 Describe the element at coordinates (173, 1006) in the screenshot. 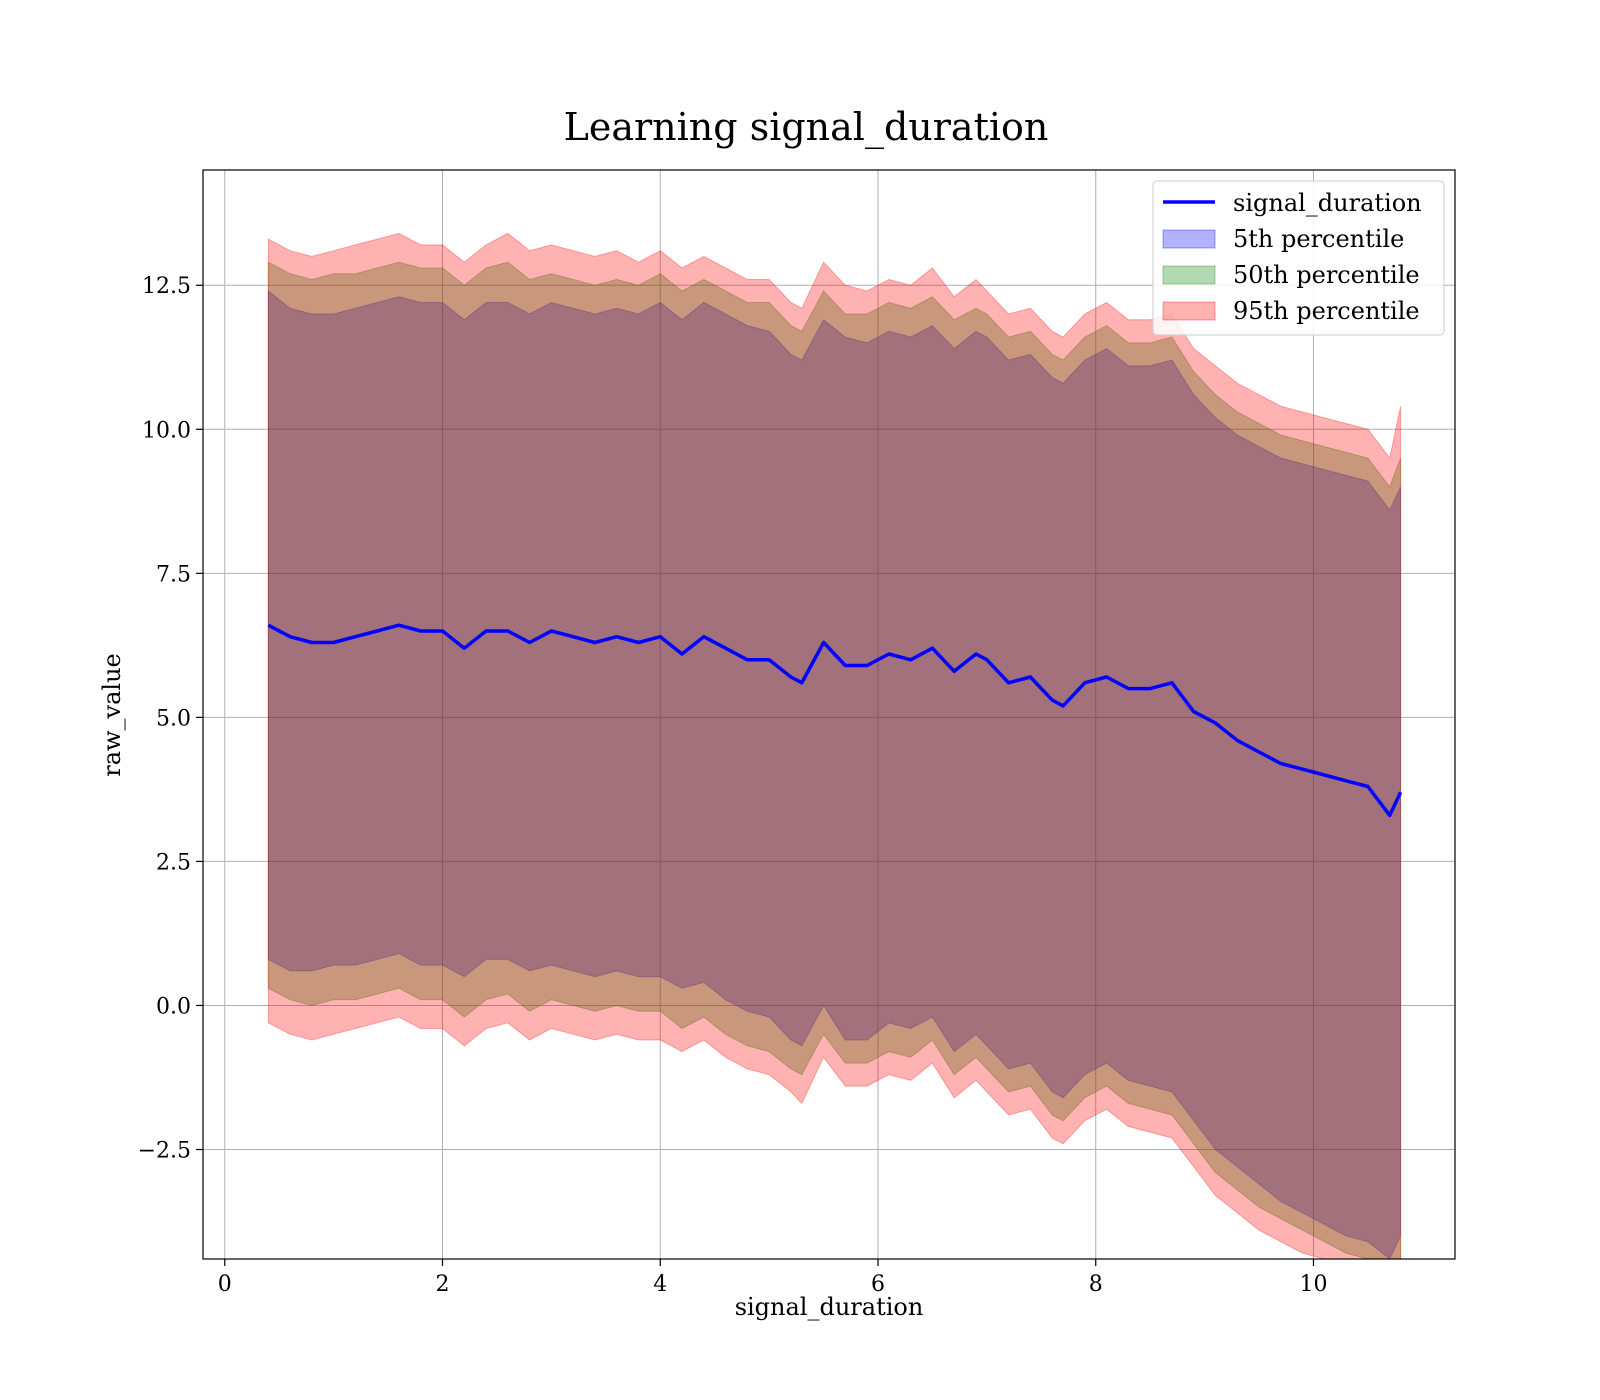

I see `y-tick-label: 0.0` at that location.